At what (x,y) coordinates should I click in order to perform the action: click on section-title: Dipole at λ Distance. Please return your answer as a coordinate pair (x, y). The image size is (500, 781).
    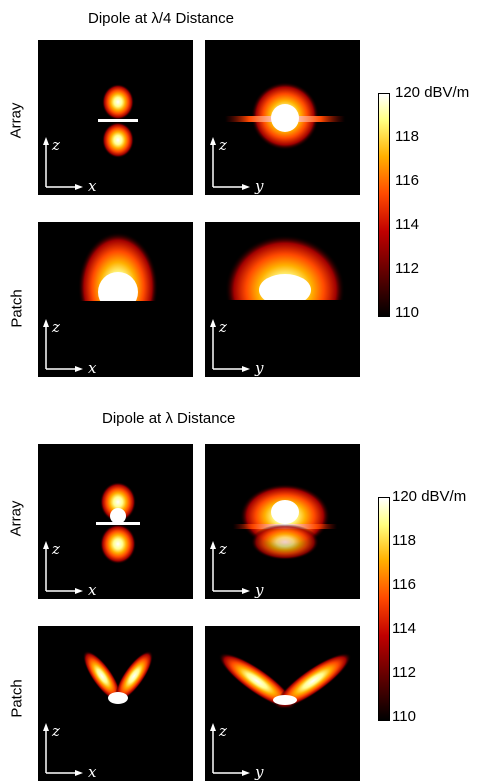
    Looking at the image, I should click on (169, 418).